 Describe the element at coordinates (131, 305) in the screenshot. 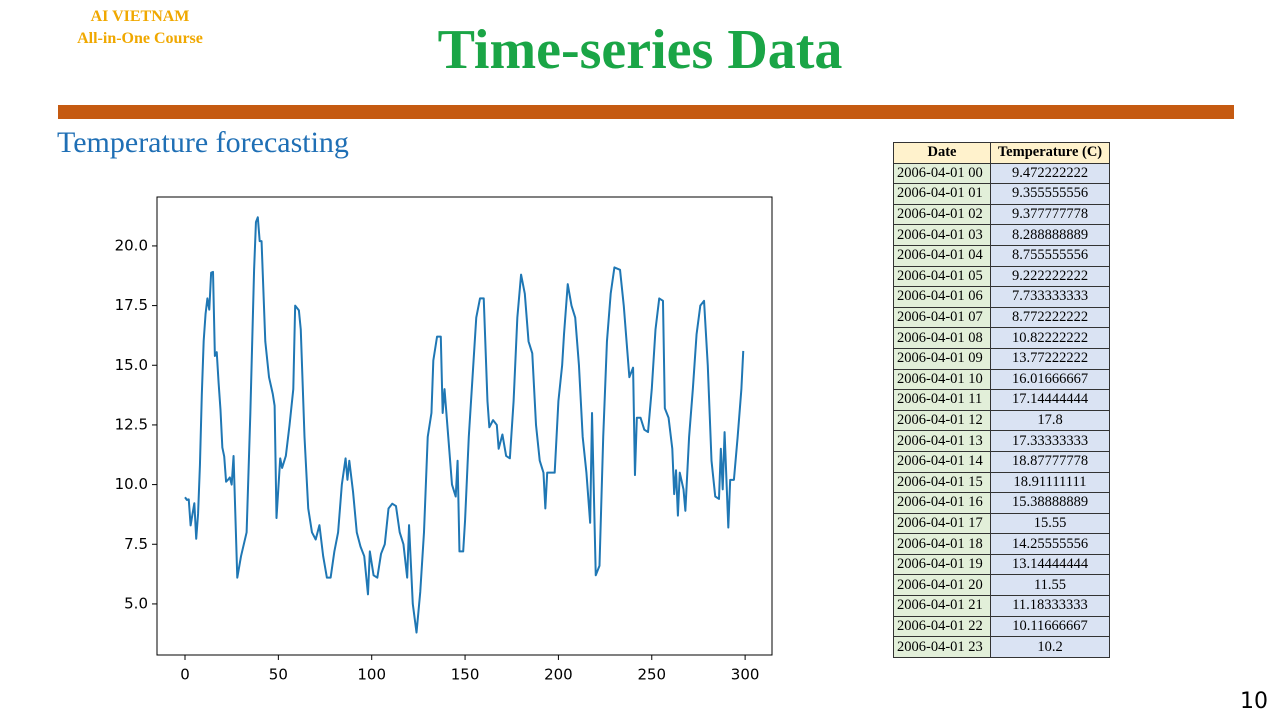

I see `y-tick-label: 17.5` at that location.